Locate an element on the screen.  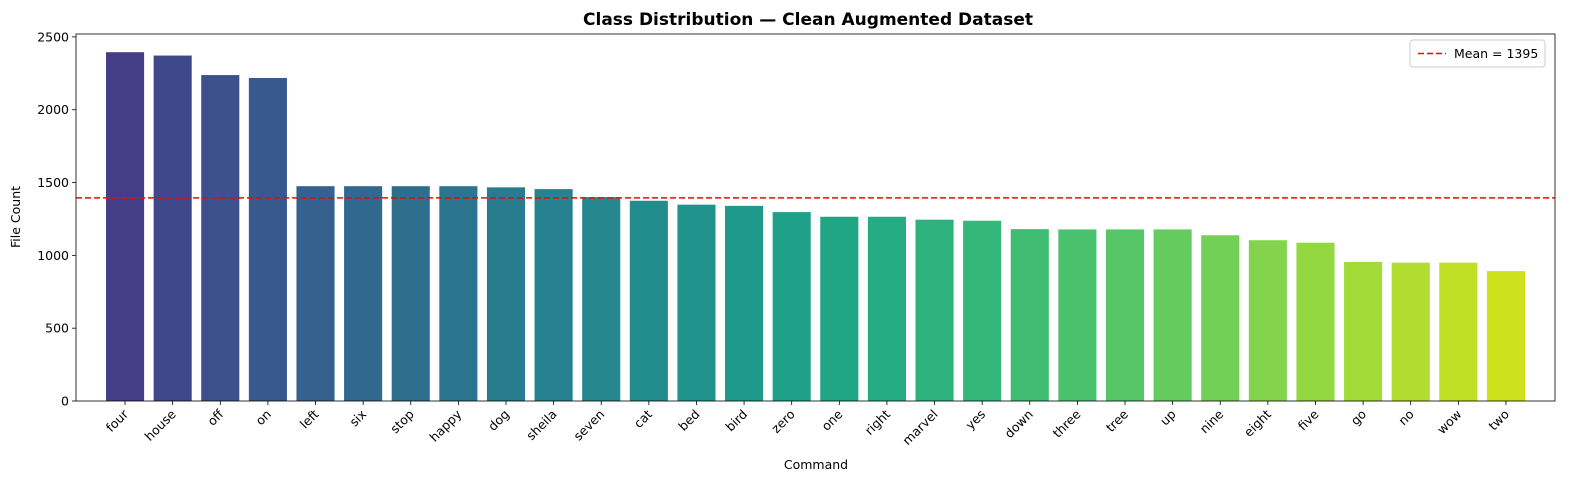
legend-mean-label: Mean = 1395 is located at coordinates (1496, 53).